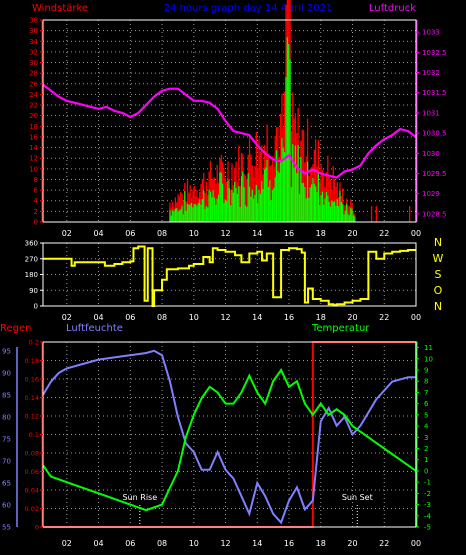  What do you see at coordinates (229, 276) in the screenshot?
I see `wind-direction-line` at bounding box center [229, 276].